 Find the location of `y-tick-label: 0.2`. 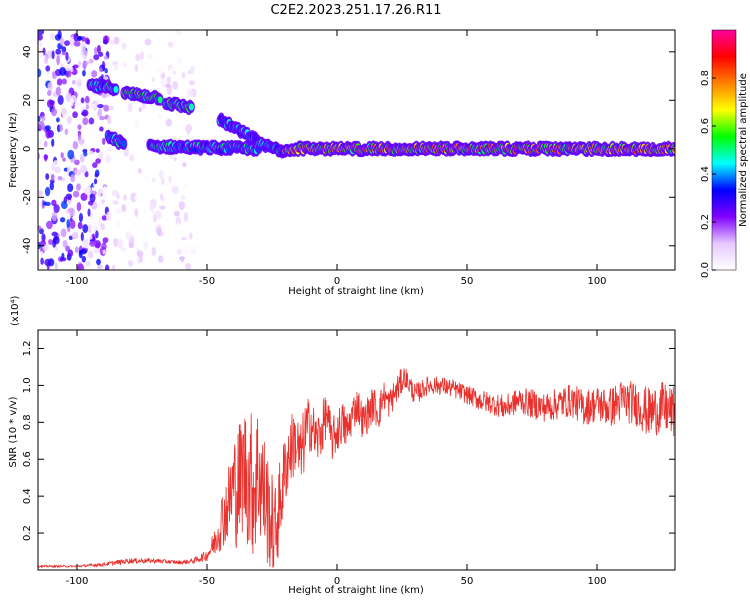

y-tick-label: 0.2 is located at coordinates (27, 533).